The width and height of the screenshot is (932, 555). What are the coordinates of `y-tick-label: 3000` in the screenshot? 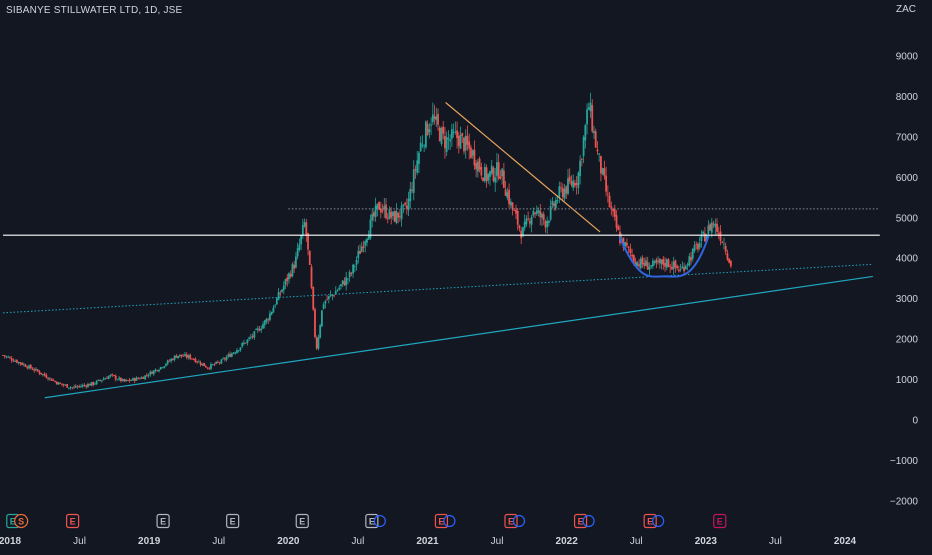 It's located at (907, 299).